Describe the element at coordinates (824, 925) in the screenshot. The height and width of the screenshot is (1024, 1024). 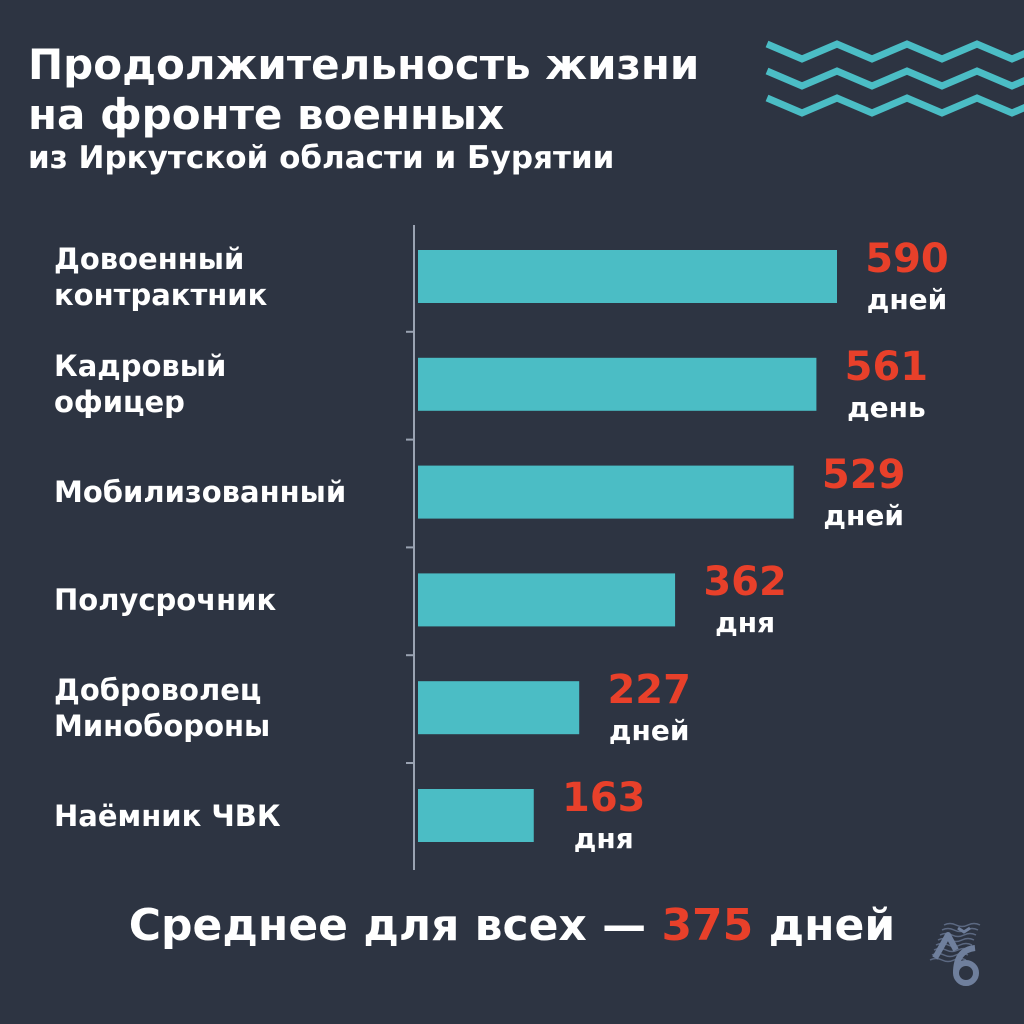
I see `footer-suffix: дней` at that location.